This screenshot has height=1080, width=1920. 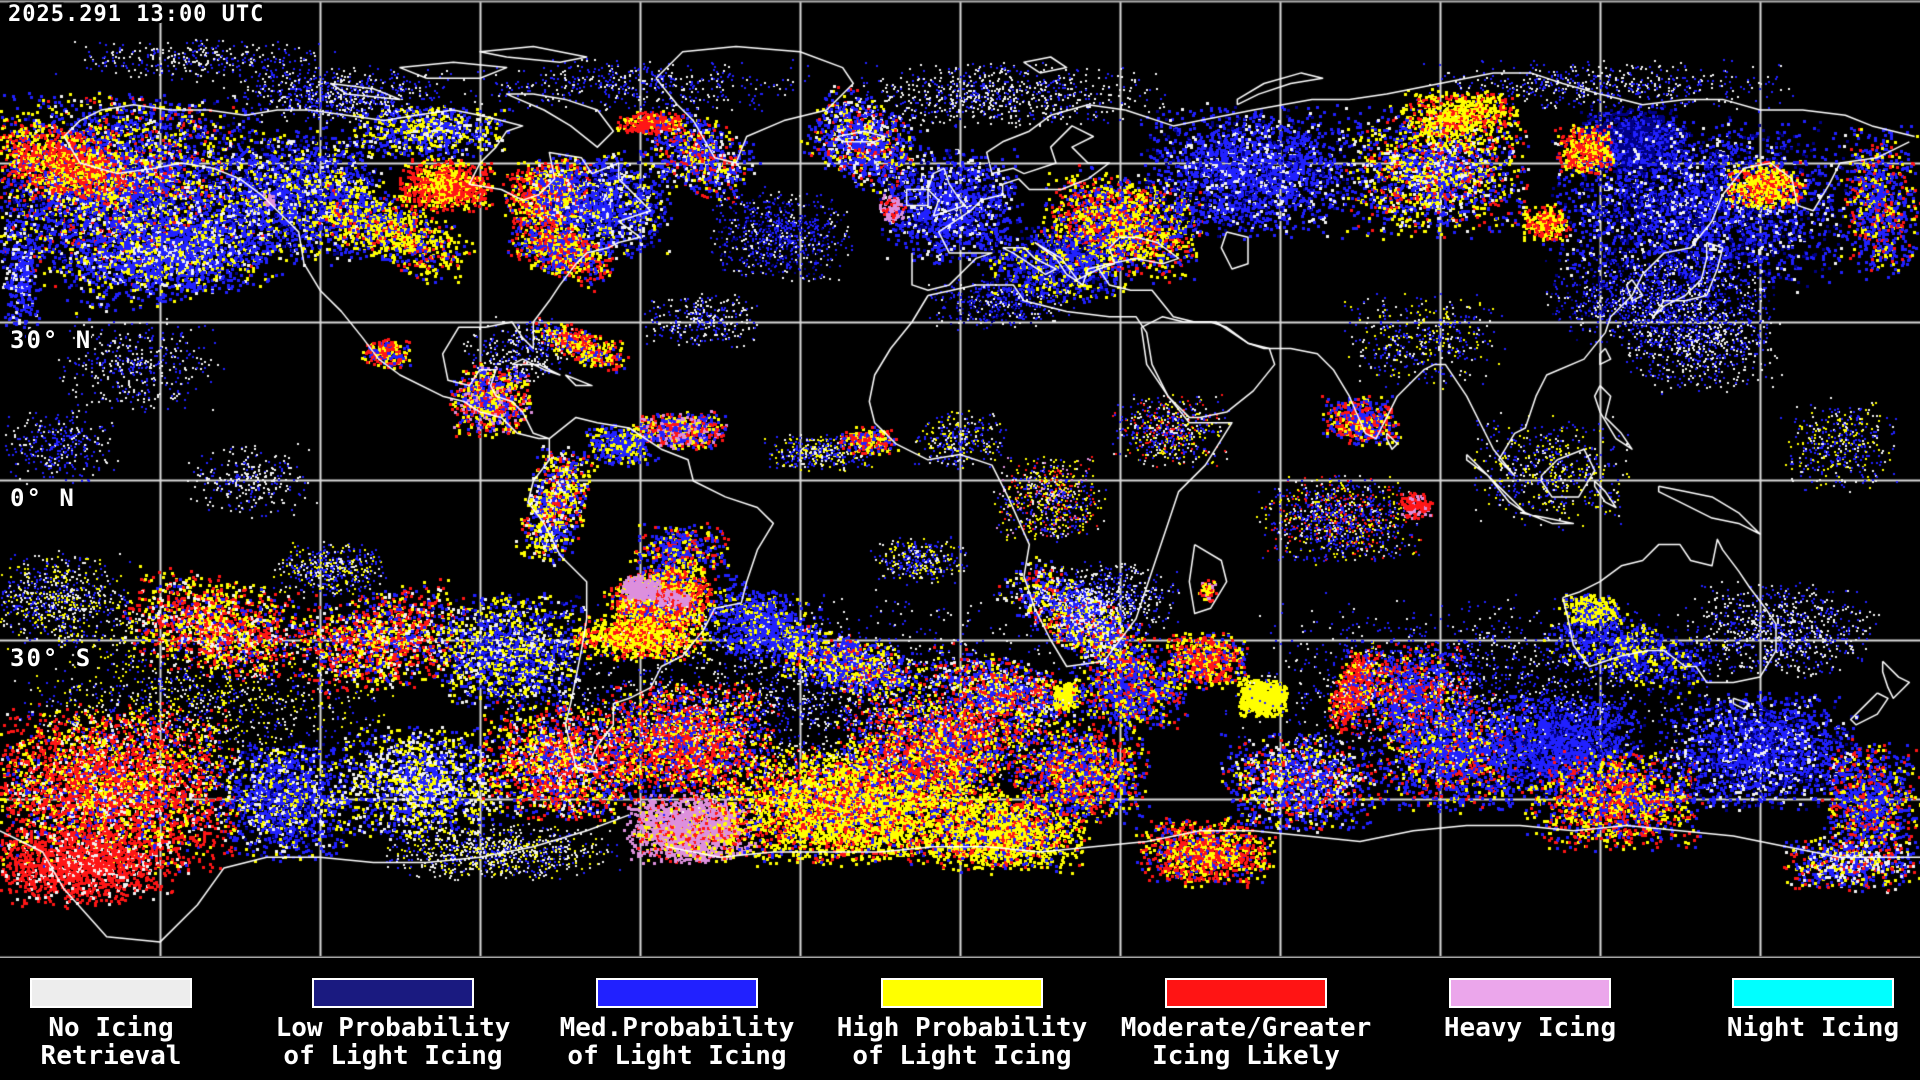 I want to click on legend-item-moderate-greater: Moderate/Greater Icing Likely, so click(x=1246, y=1014).